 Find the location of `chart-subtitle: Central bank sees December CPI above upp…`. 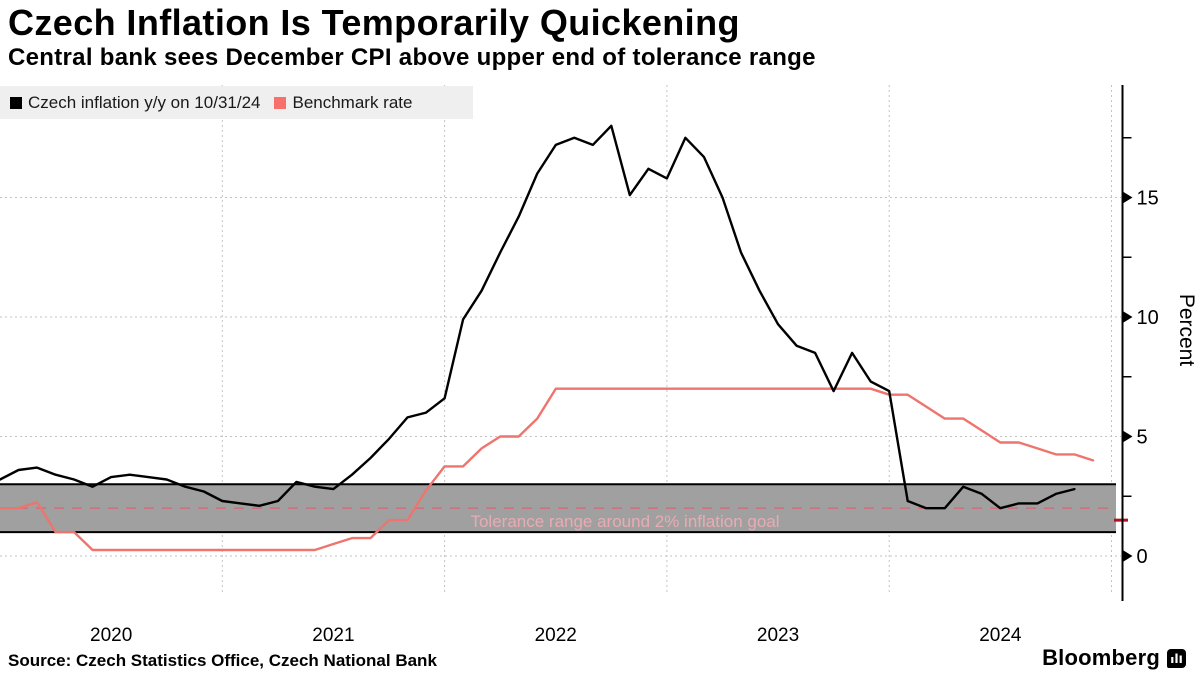

chart-subtitle: Central bank sees December CPI above upp… is located at coordinates (412, 57).